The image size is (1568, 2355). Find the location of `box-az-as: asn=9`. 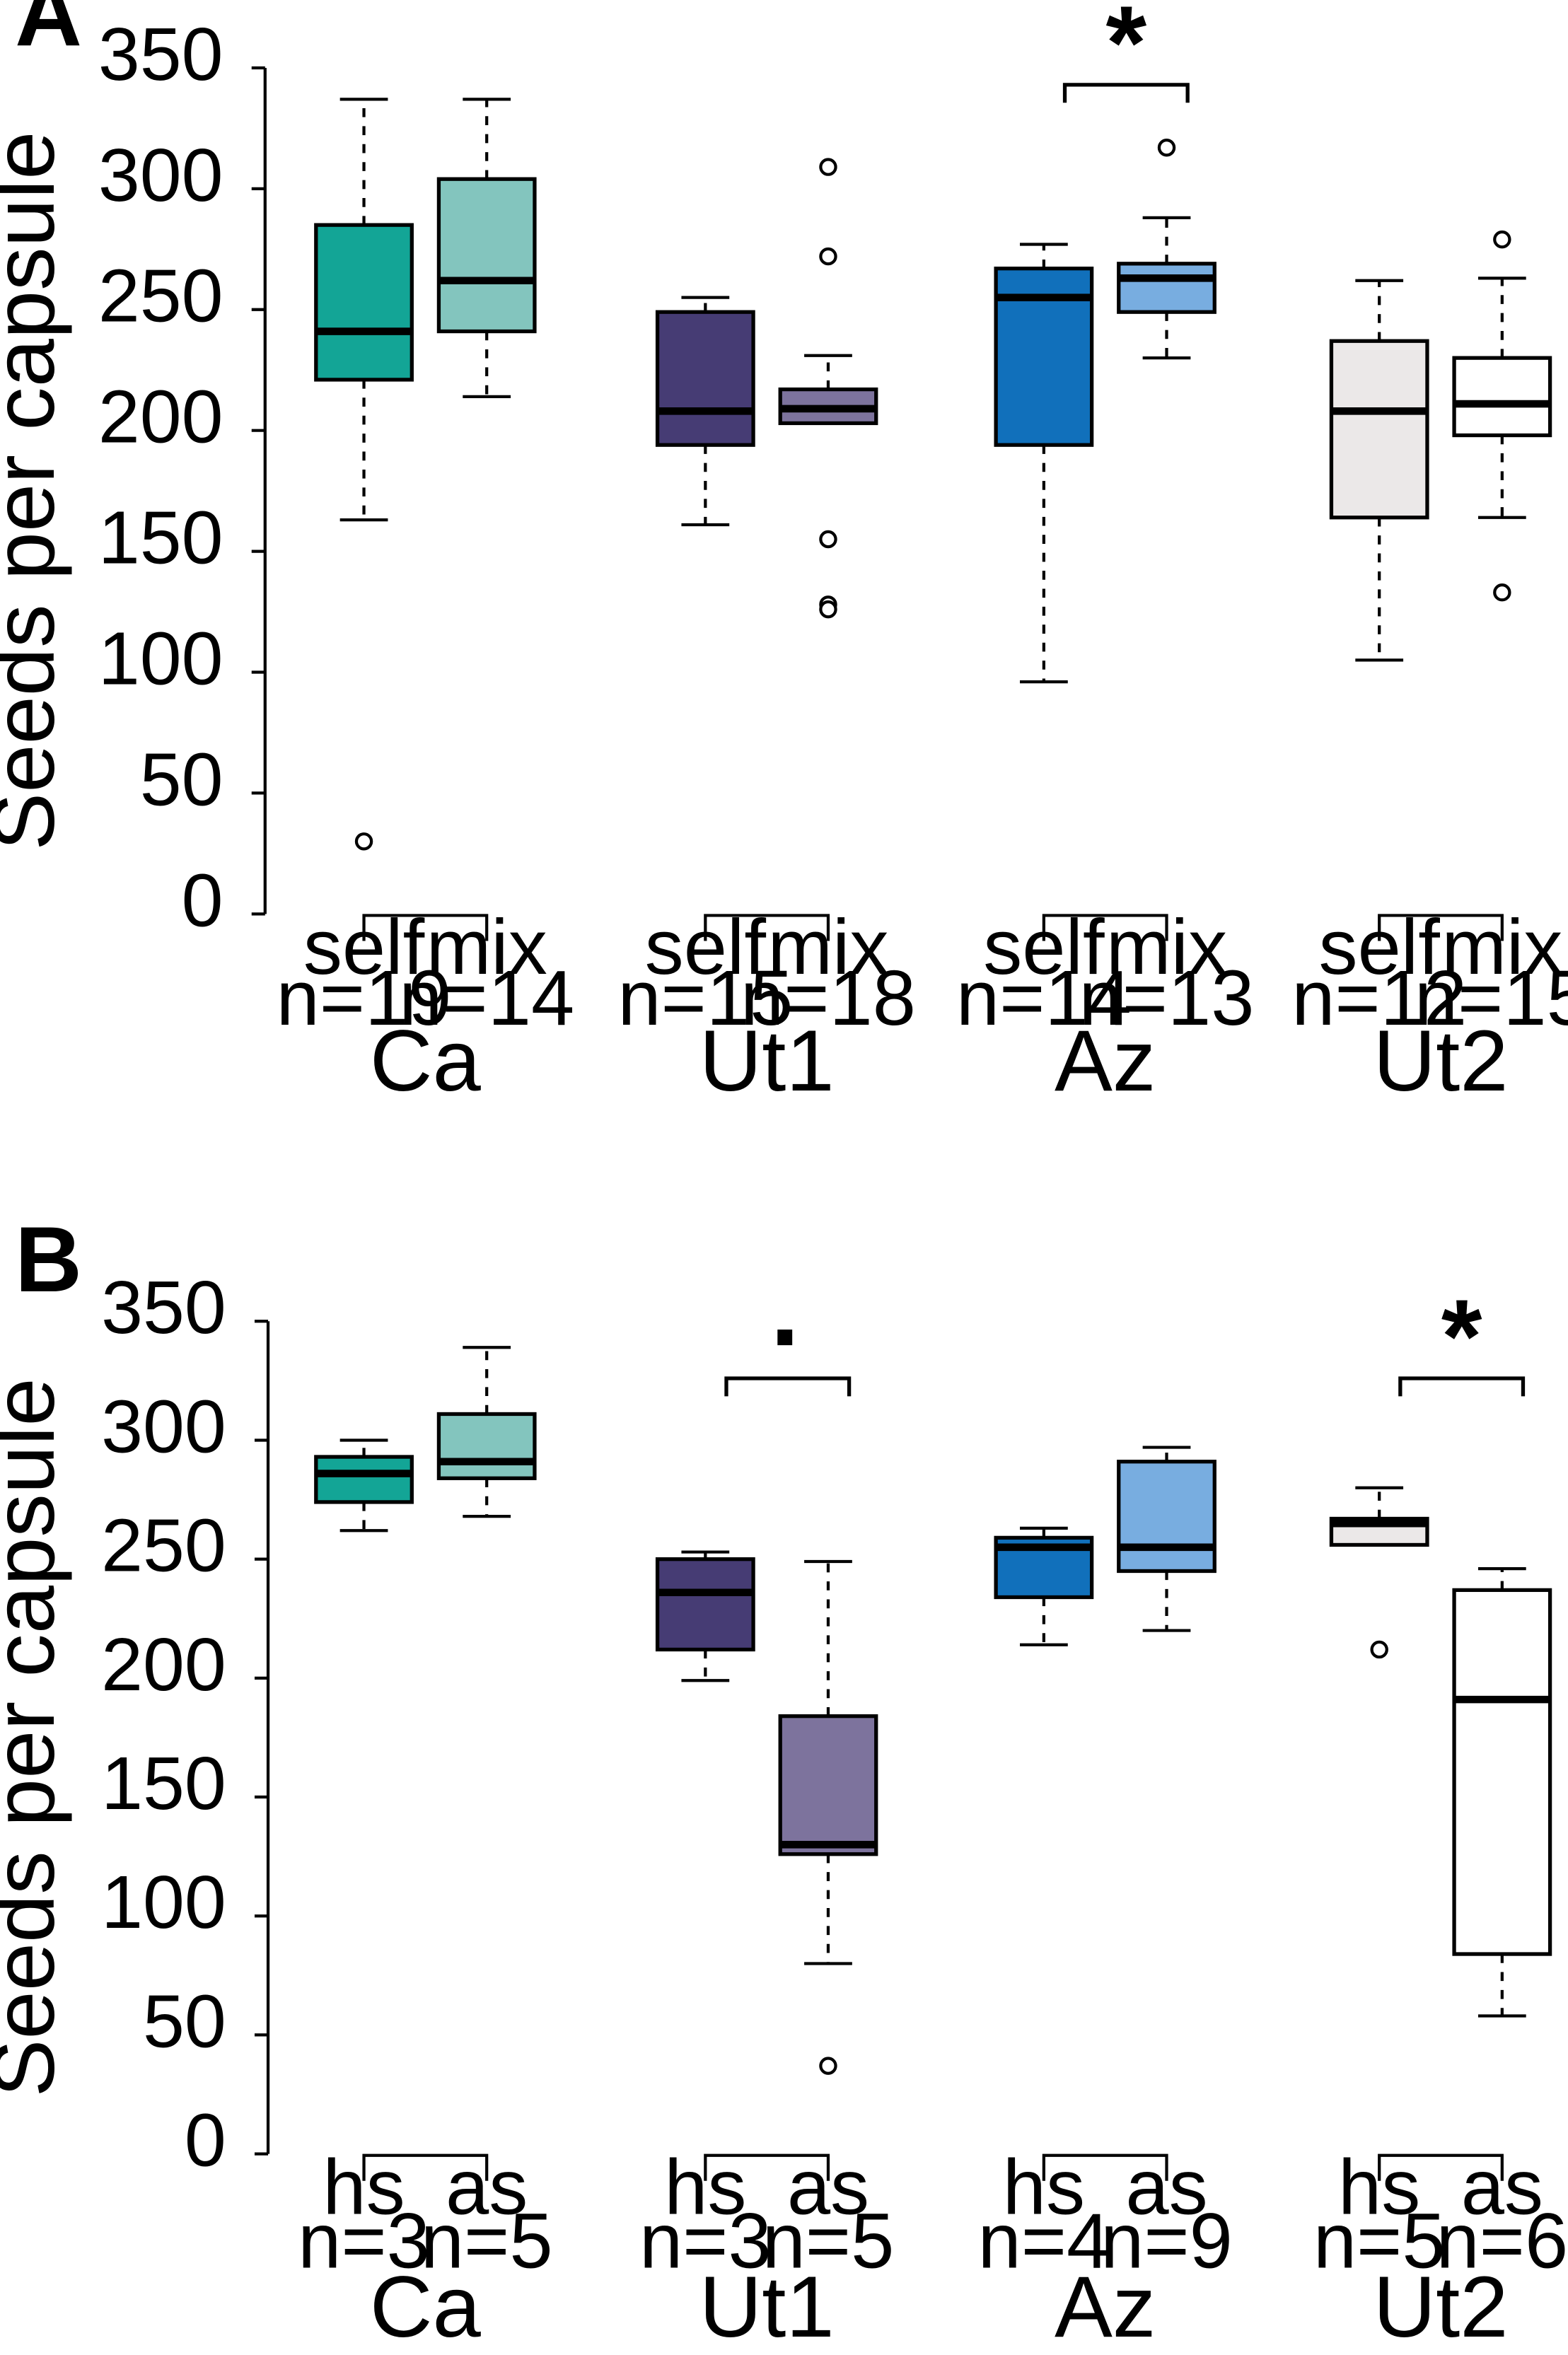

box-az-as: asn=9 is located at coordinates (1167, 1865).